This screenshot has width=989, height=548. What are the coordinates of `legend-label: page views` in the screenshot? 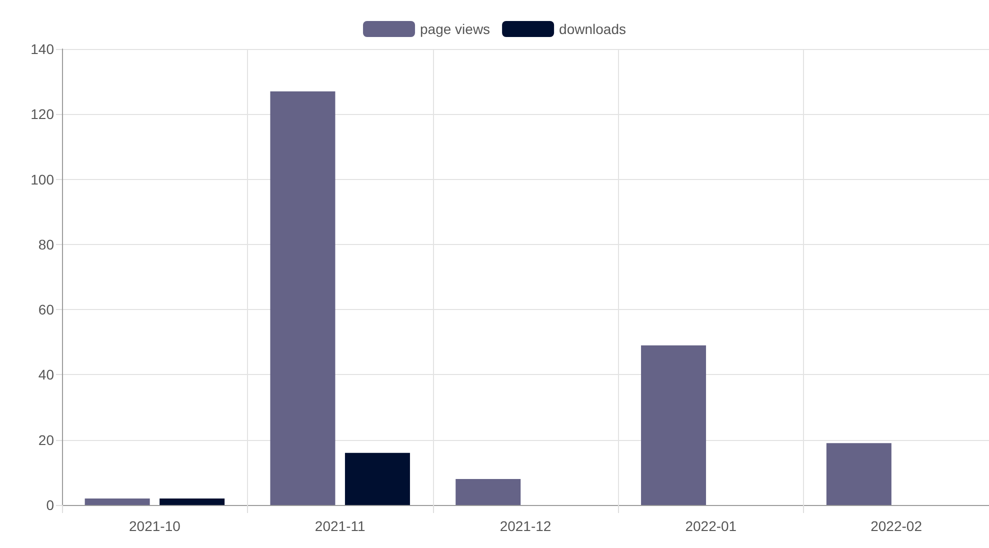 It's located at (455, 29).